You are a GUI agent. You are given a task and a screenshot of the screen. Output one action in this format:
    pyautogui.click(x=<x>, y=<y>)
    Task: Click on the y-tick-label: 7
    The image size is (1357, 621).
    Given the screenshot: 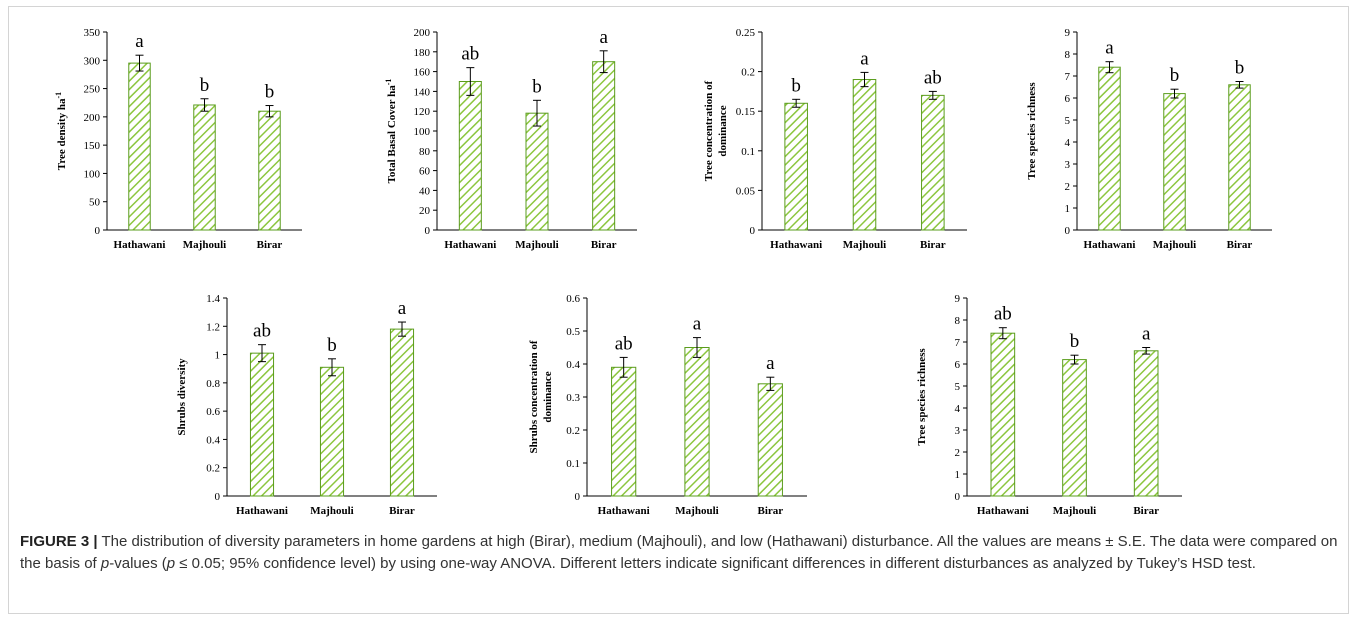 What is the action you would take?
    pyautogui.click(x=958, y=343)
    